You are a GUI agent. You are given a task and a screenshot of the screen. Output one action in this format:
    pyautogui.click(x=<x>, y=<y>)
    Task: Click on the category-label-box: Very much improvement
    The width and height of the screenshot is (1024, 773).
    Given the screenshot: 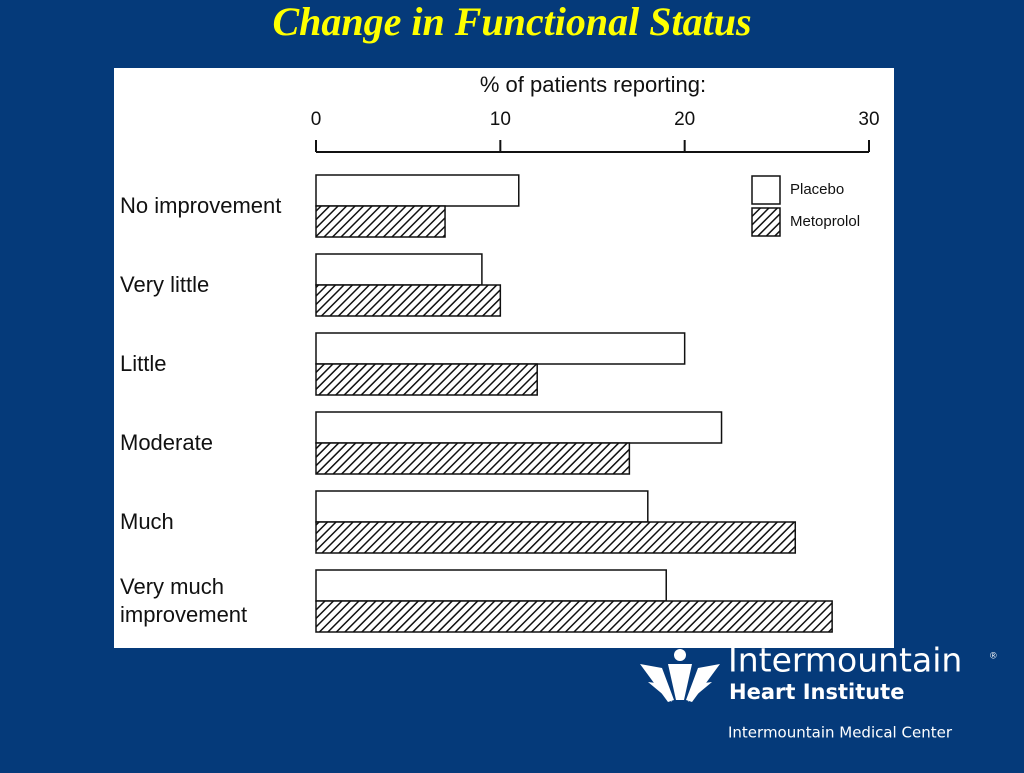 What is the action you would take?
    pyautogui.click(x=184, y=600)
    